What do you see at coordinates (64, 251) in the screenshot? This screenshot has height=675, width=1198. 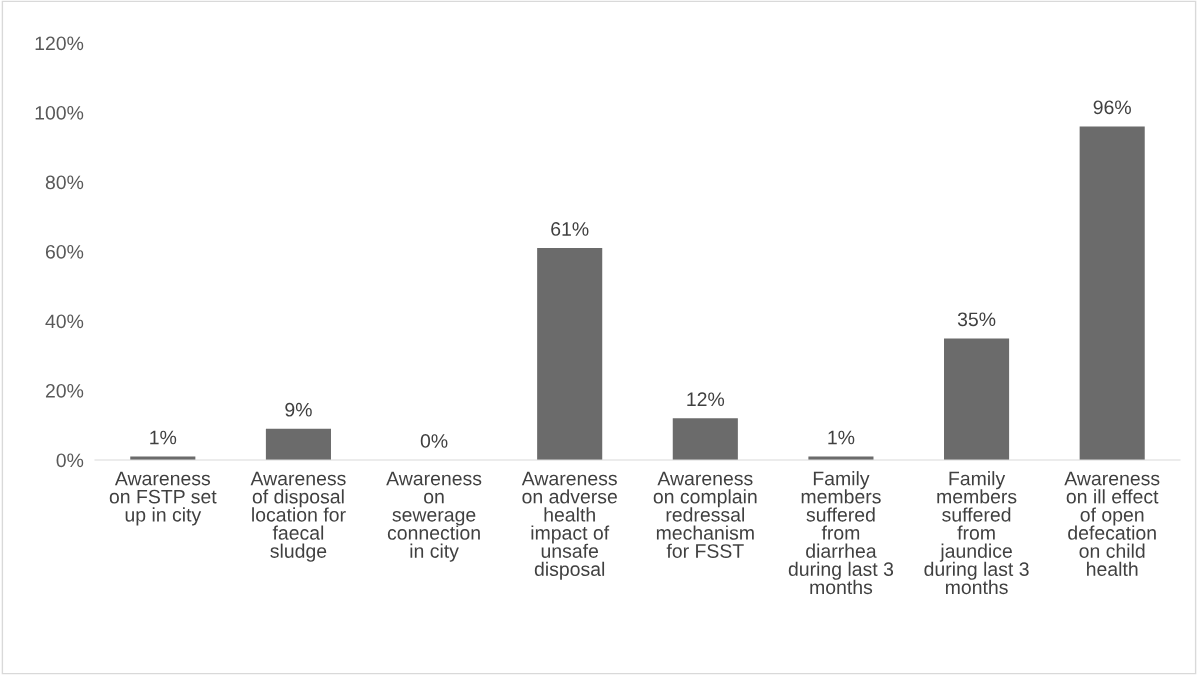 I see `y-tick-label: 60%` at bounding box center [64, 251].